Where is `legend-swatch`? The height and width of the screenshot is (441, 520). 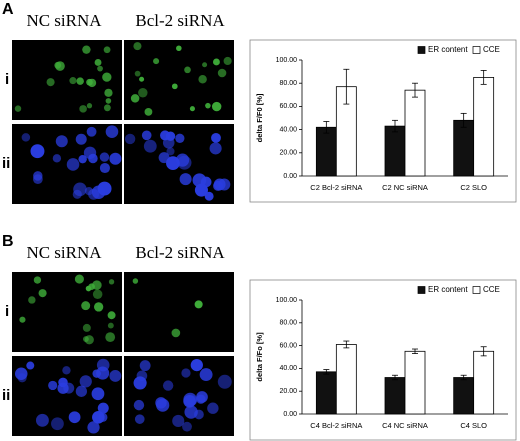
legend-swatch is located at coordinates (421, 290).